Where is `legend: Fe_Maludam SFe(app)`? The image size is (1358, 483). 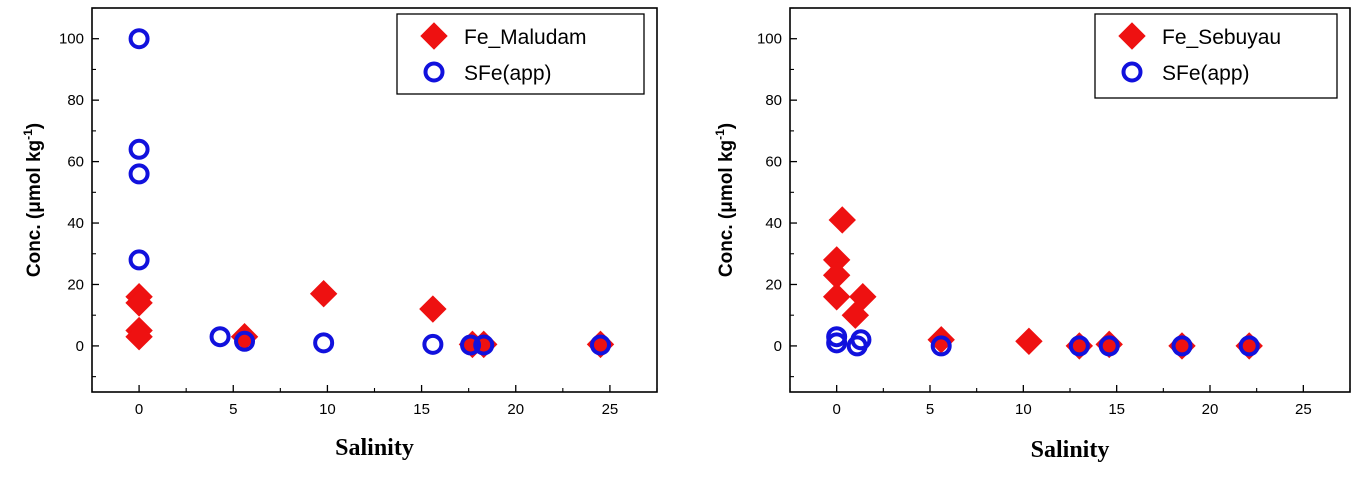
legend: Fe_Maludam SFe(app) is located at coordinates (520, 54).